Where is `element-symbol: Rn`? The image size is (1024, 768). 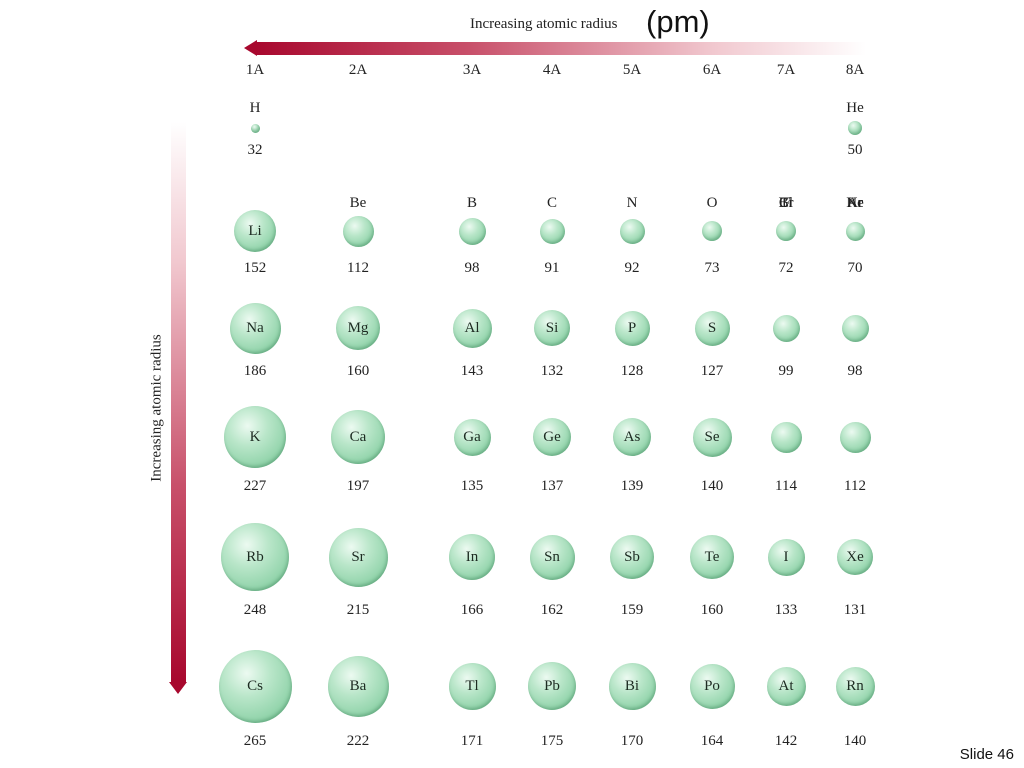 element-symbol: Rn is located at coordinates (855, 685).